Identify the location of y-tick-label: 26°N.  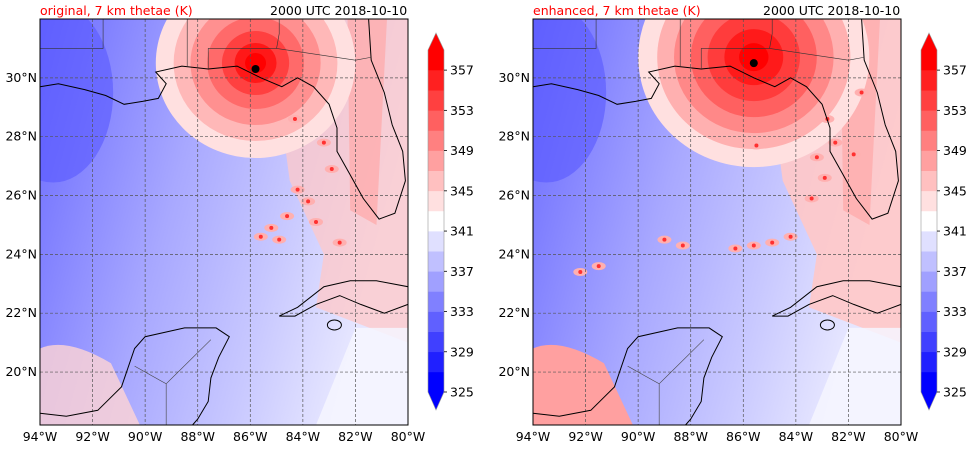
(21, 195).